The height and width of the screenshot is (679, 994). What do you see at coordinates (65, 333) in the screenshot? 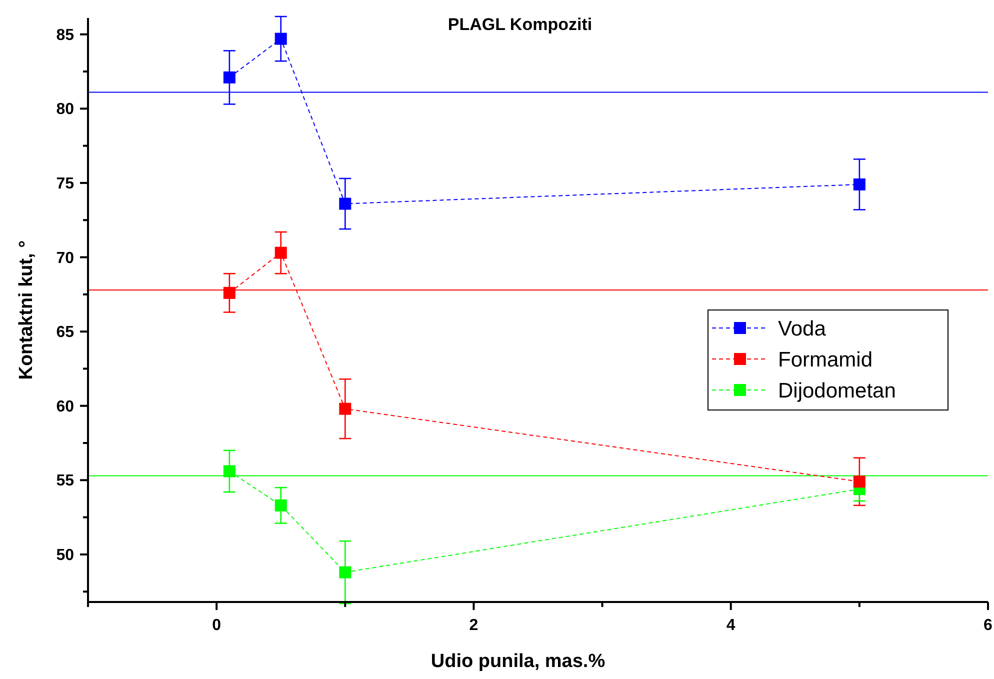
I see `y-tick-label: 65` at bounding box center [65, 333].